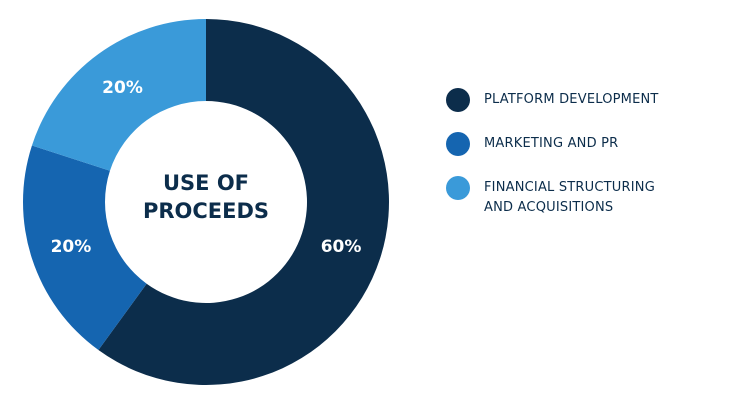 This screenshot has width=740, height=405. I want to click on slice-value-label-2: 20%, so click(71, 247).